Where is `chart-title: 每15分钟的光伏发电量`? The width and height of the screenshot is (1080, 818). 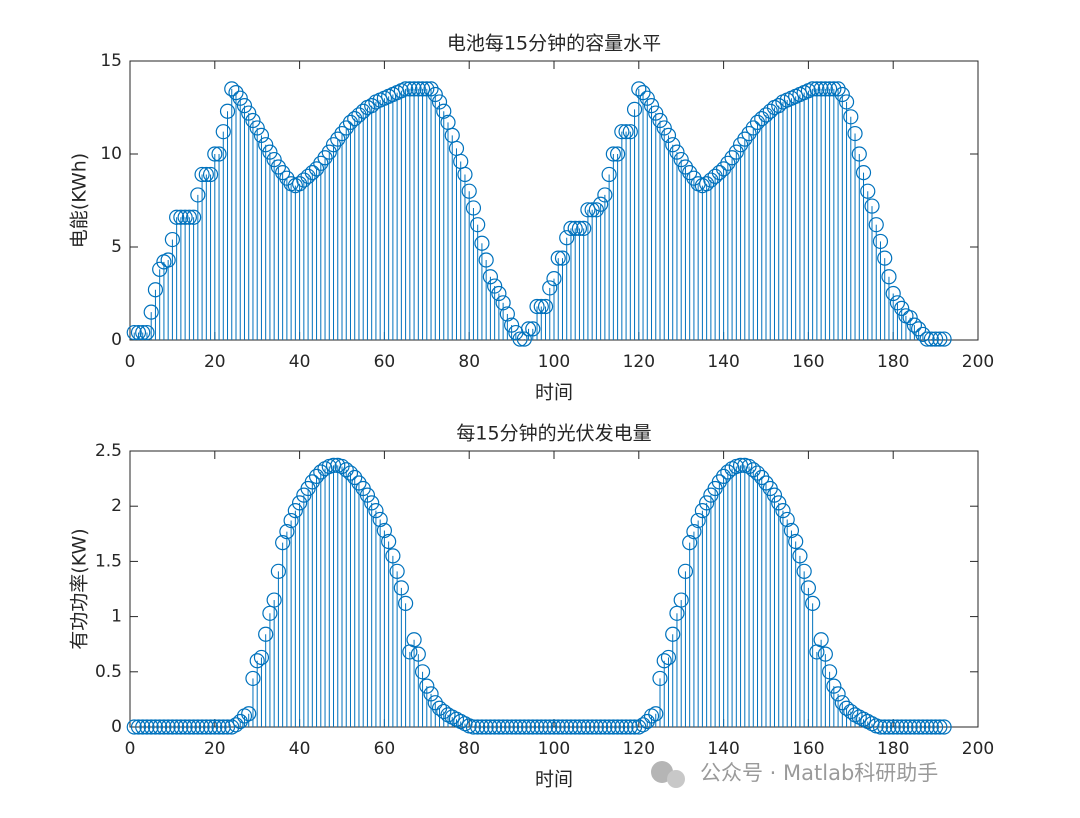
chart-title: 每15分钟的光伏发电量 is located at coordinates (553, 434).